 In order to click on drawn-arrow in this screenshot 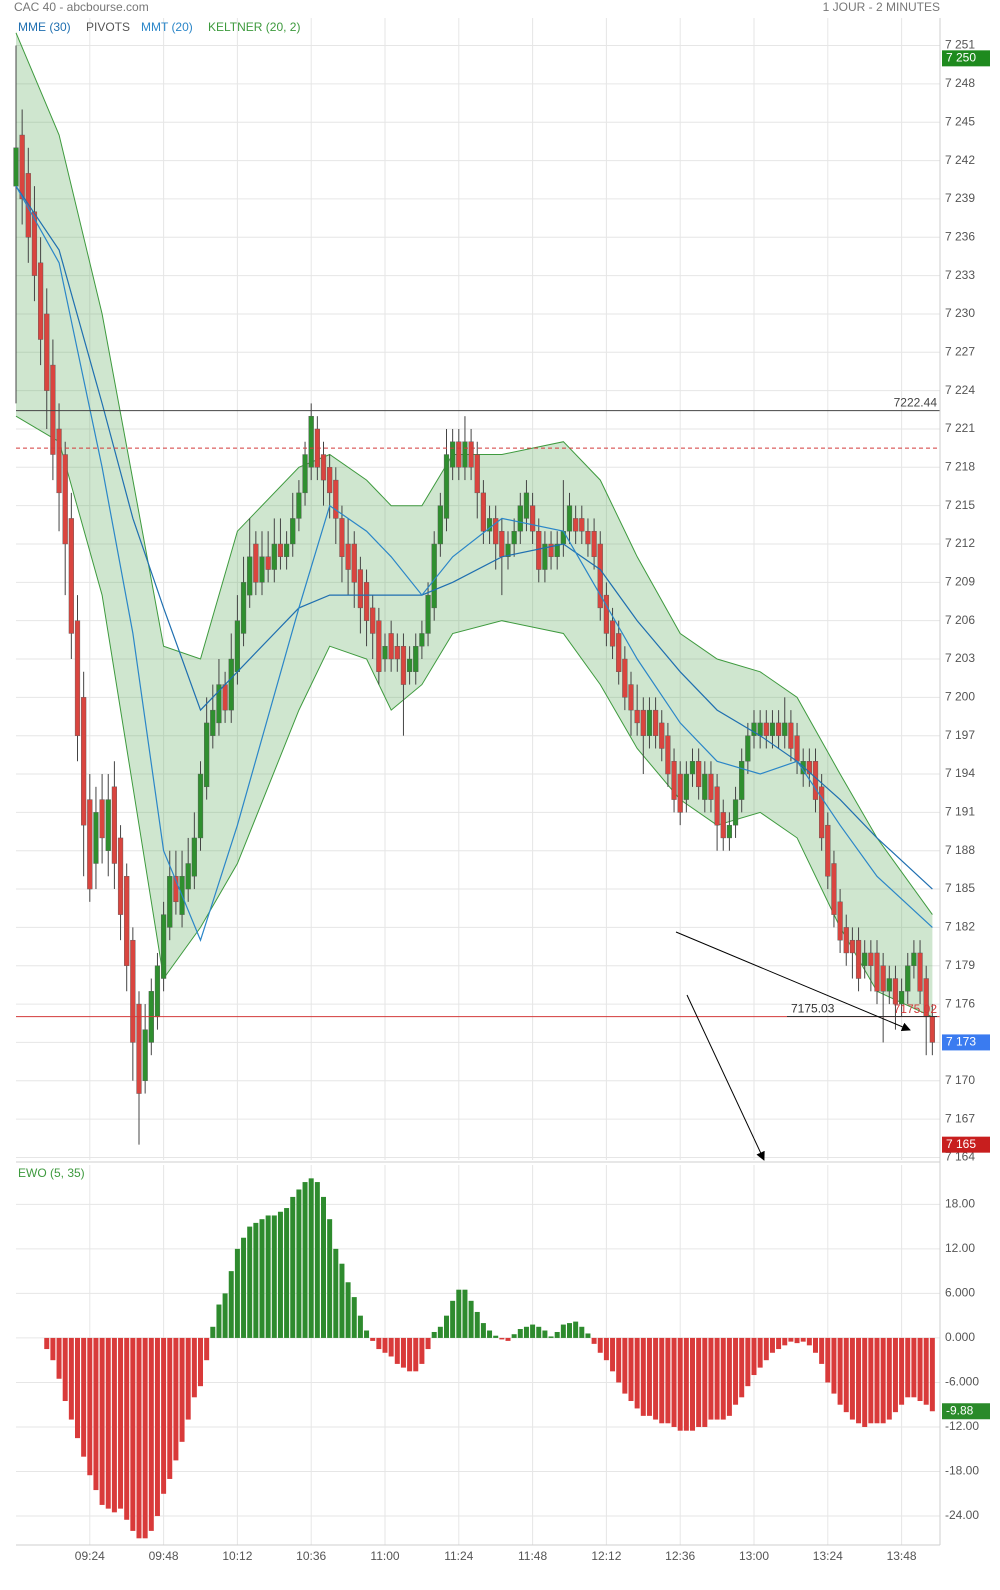, I will do `click(725, 1077)`.